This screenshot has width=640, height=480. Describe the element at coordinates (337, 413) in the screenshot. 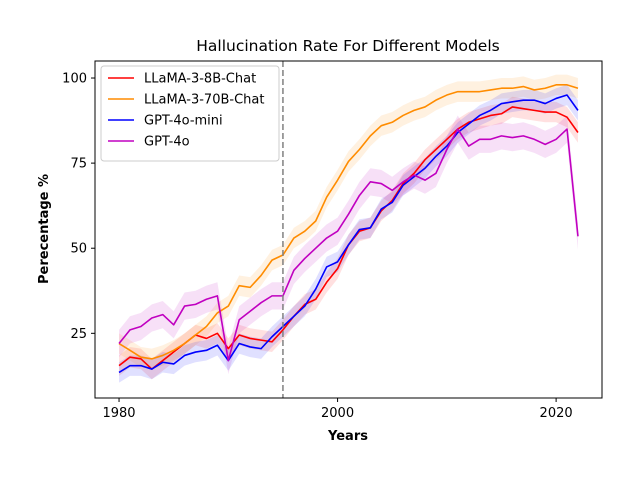

I see `x-tick-label-2000: 2000` at that location.